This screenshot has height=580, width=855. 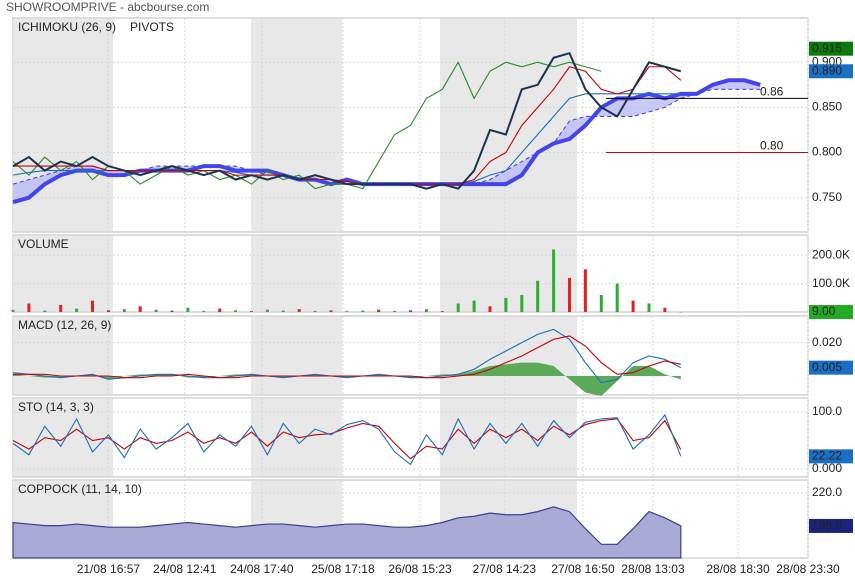 I want to click on panel-subtitle: PIVOTS, so click(x=152, y=27).